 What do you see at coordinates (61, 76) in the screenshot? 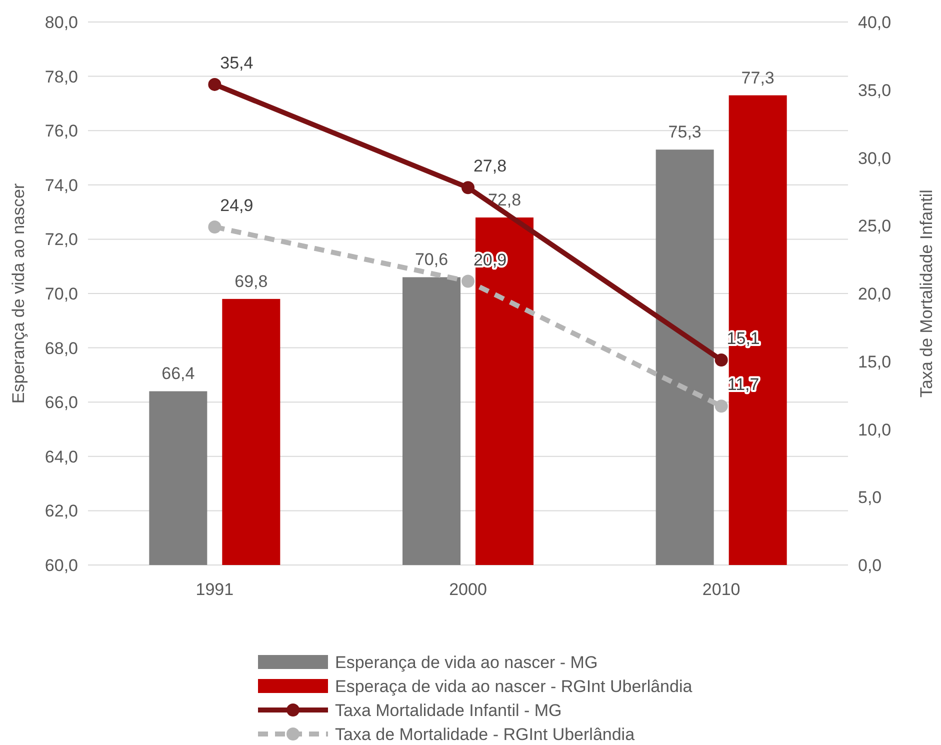
I see `y-tick-label: 78,0` at bounding box center [61, 76].